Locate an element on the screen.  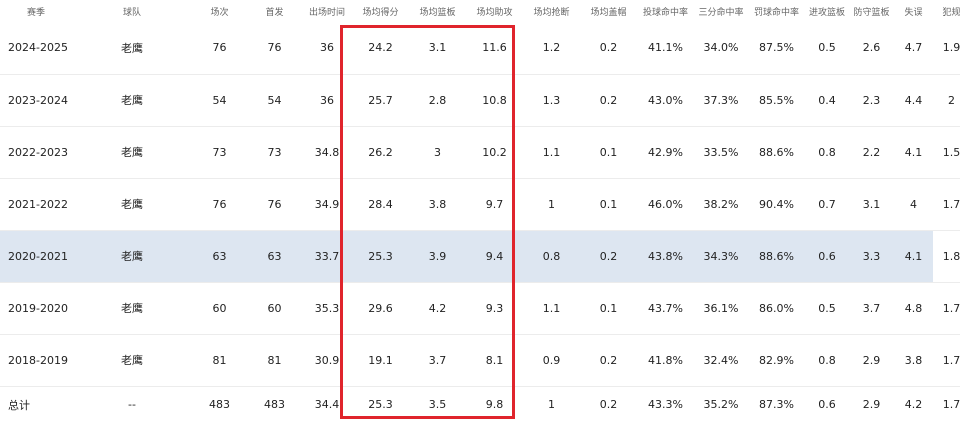
three-pct-cell: 34.3% is located at coordinates (721, 256).